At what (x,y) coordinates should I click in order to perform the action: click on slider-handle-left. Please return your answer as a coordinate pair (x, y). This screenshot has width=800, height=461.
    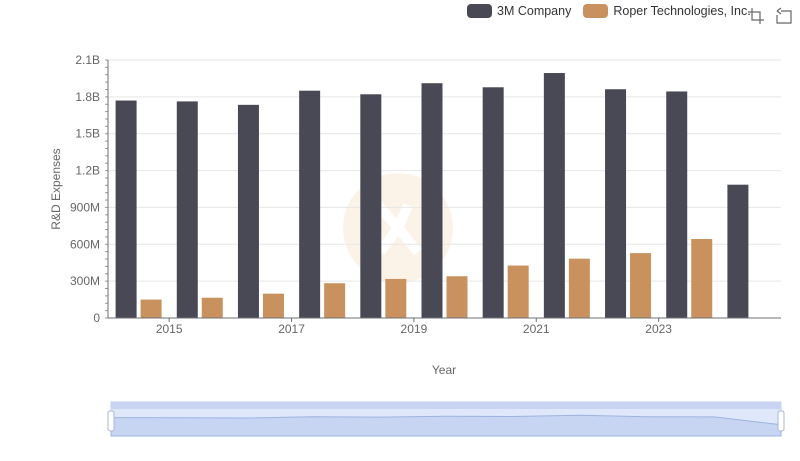
    Looking at the image, I should click on (111, 421).